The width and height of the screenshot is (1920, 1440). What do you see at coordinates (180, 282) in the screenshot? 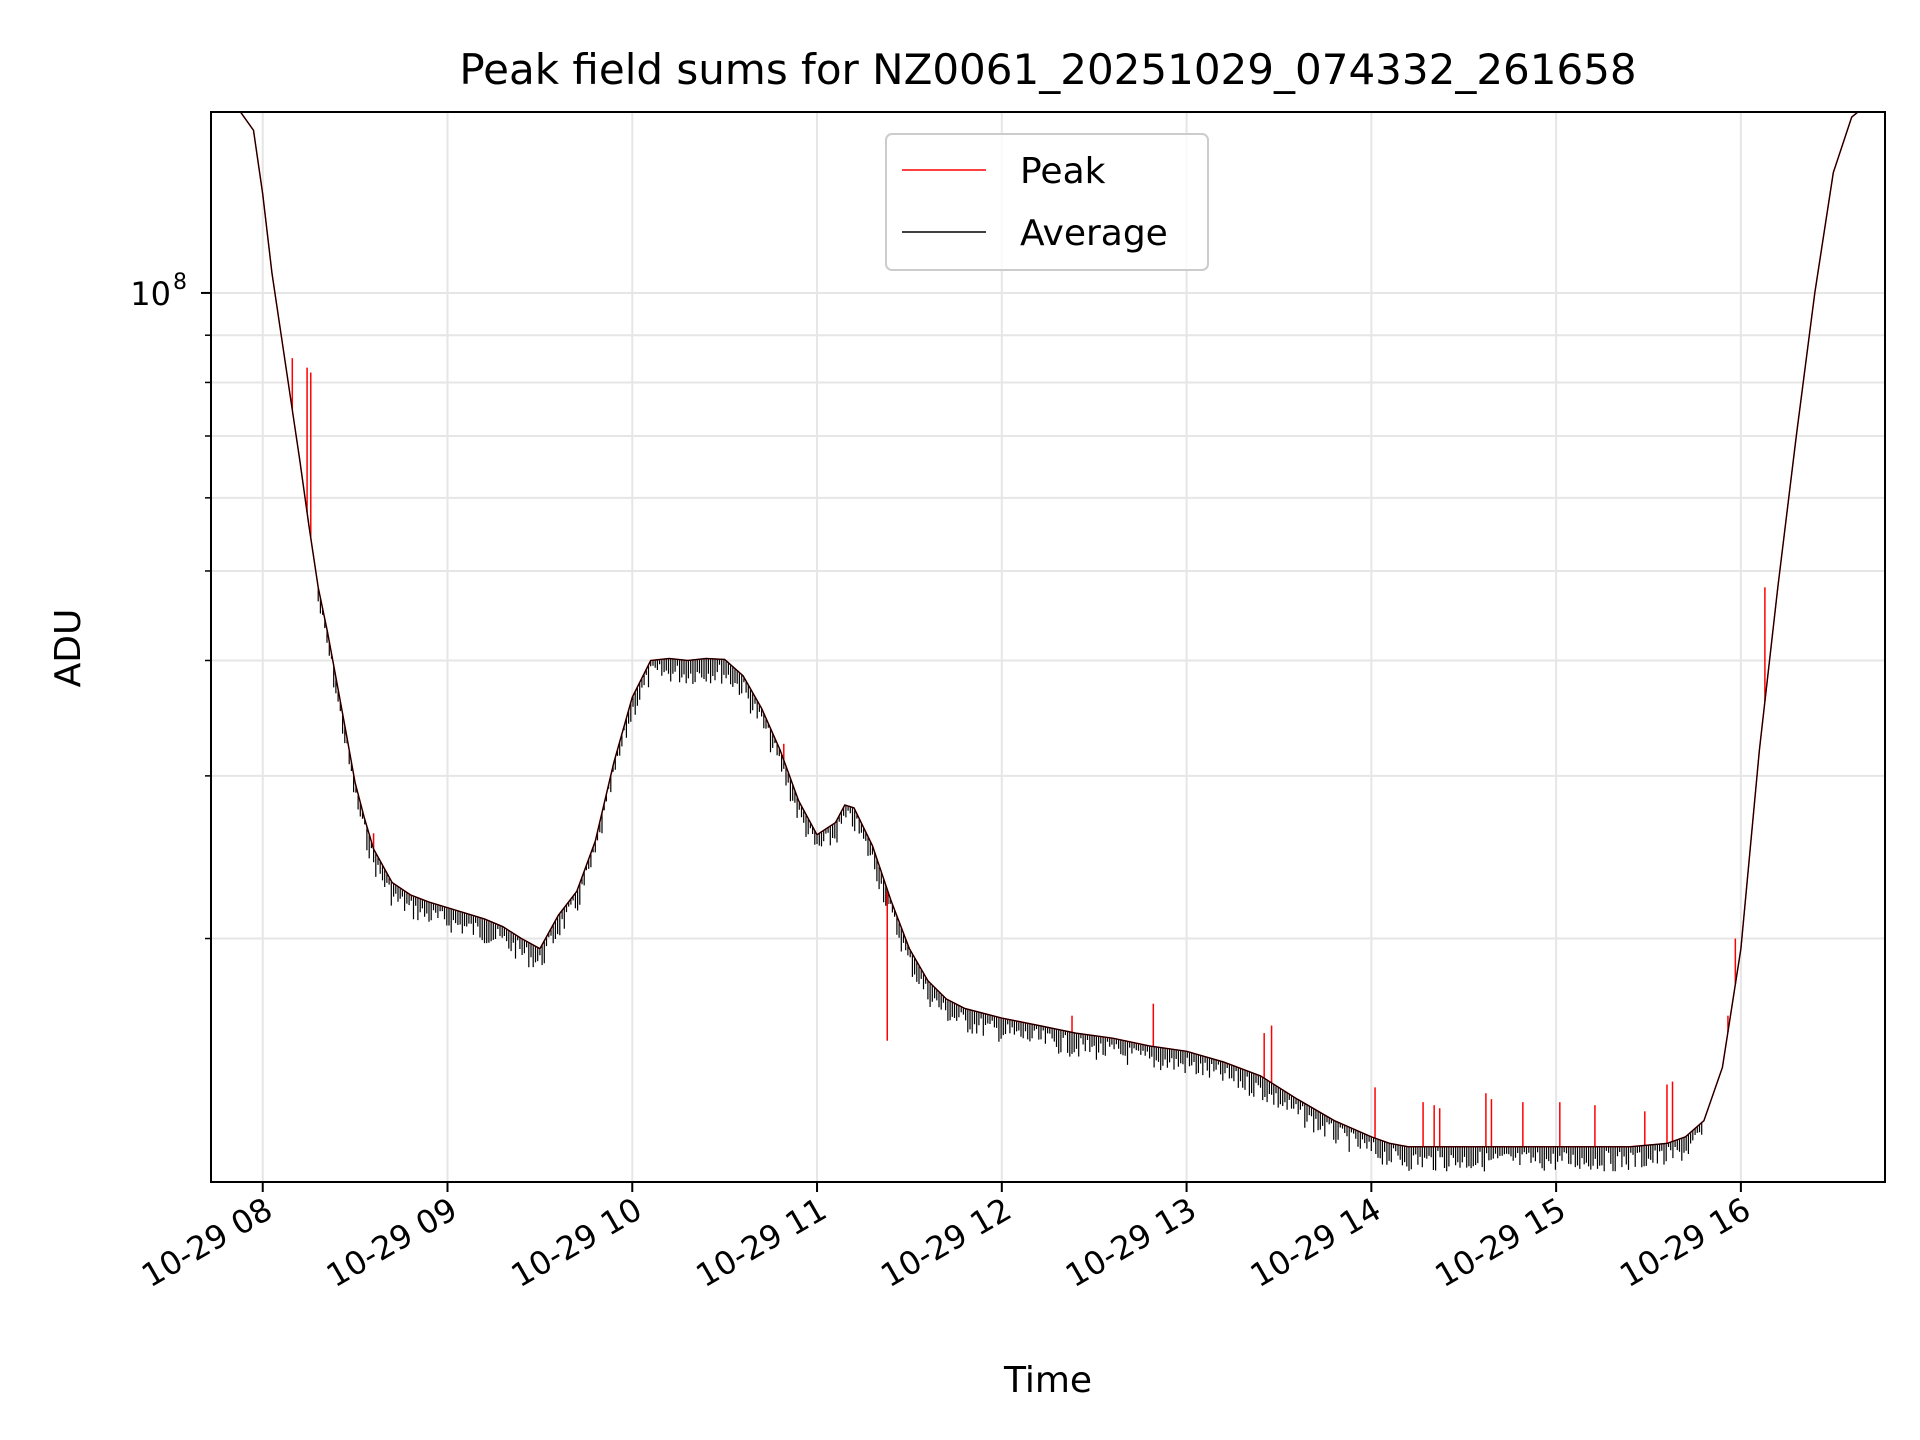
I see `y-tick-label-exponent: 8` at bounding box center [180, 282].